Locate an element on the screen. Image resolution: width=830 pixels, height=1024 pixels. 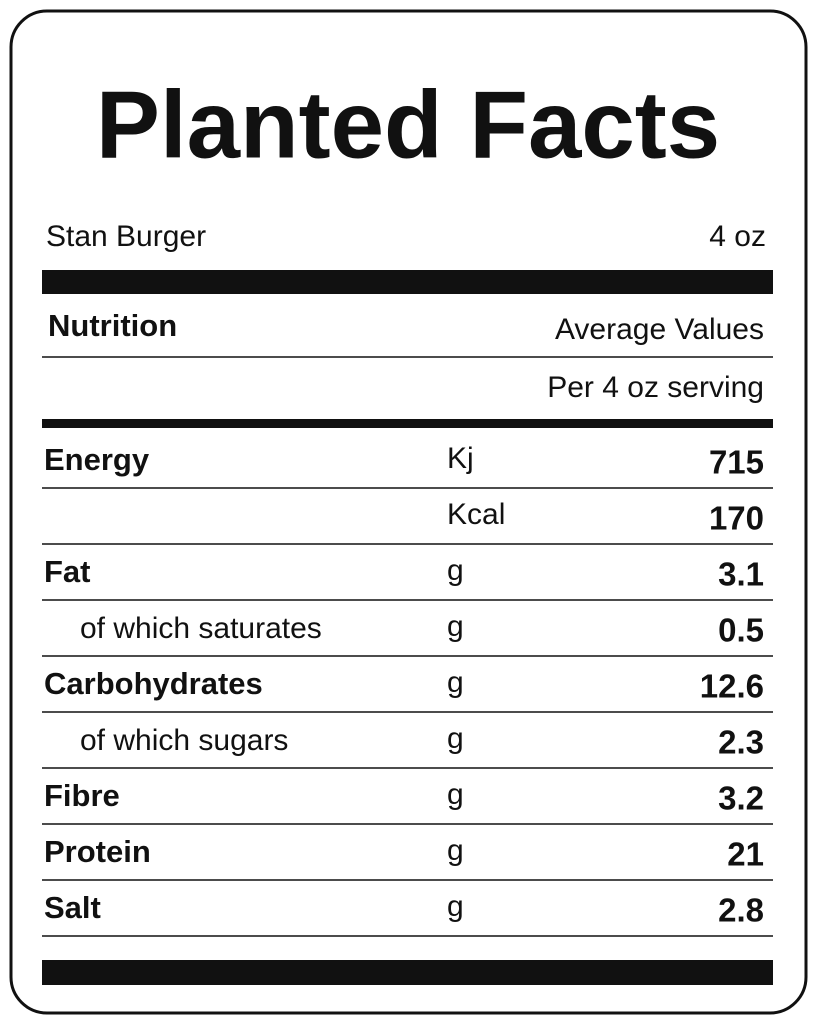
amount: 2.8 is located at coordinates (741, 910).